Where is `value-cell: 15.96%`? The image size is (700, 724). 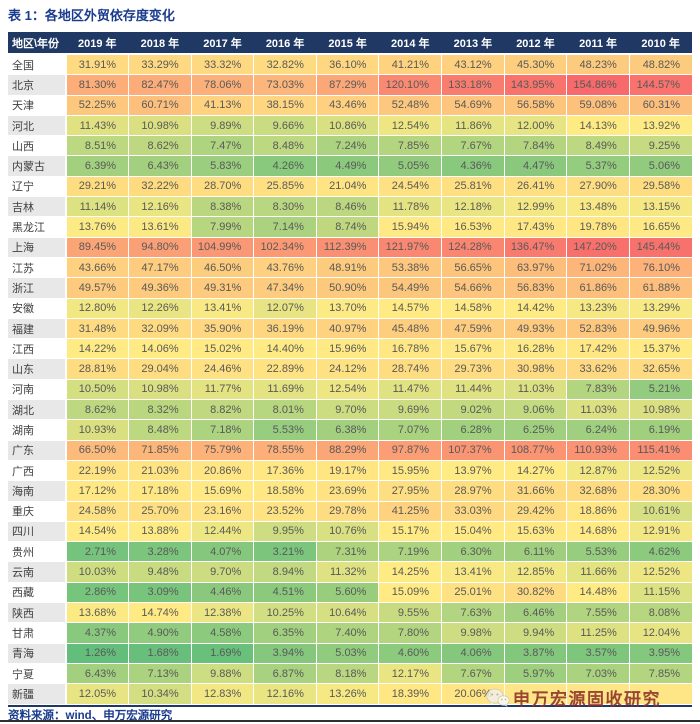 value-cell: 15.96% is located at coordinates (348, 349).